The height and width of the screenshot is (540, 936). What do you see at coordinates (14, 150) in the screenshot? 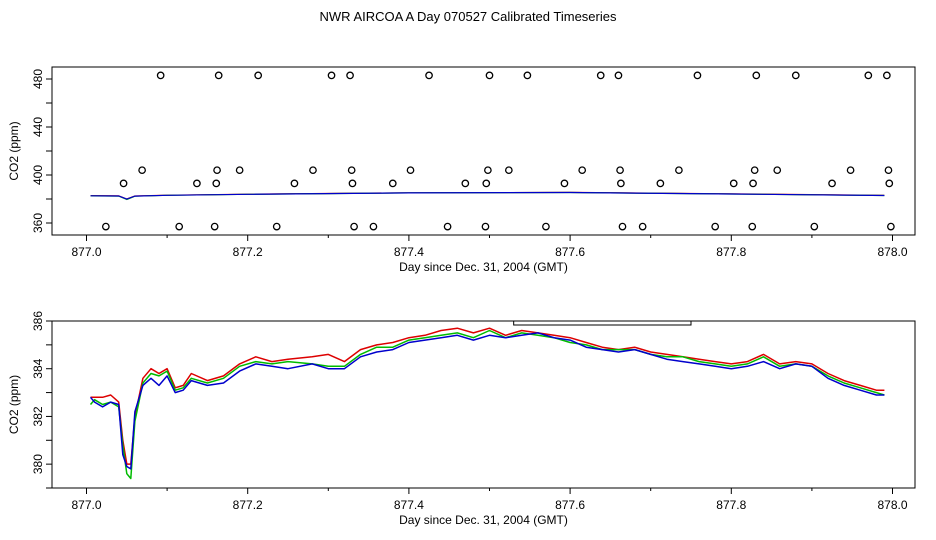
I see `plot1-y-axis-label: CO2 (ppm)` at bounding box center [14, 150].